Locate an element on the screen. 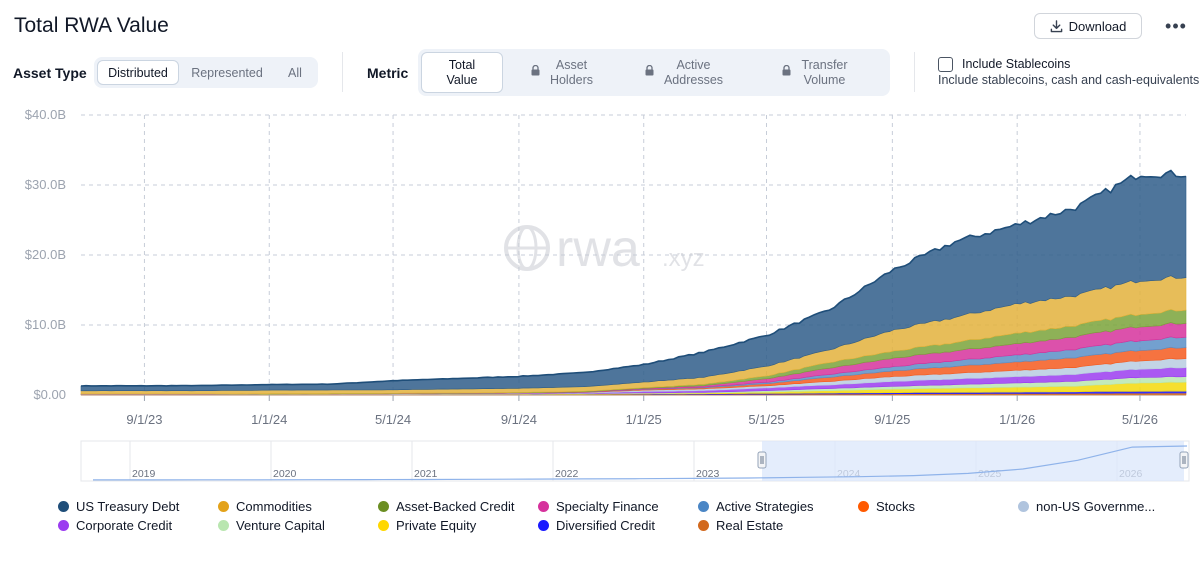  more-options-button: ••• is located at coordinates (1176, 25).